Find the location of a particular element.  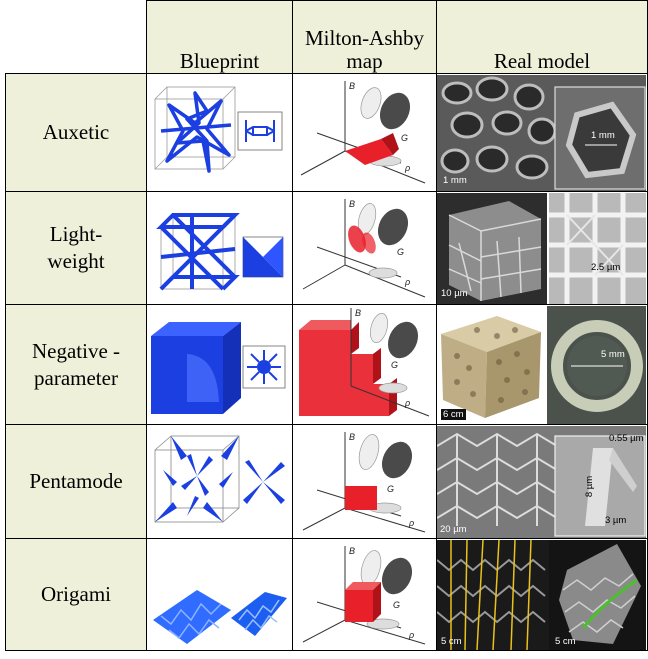

scale-bar-label: 8 µm is located at coordinates (590, 486).